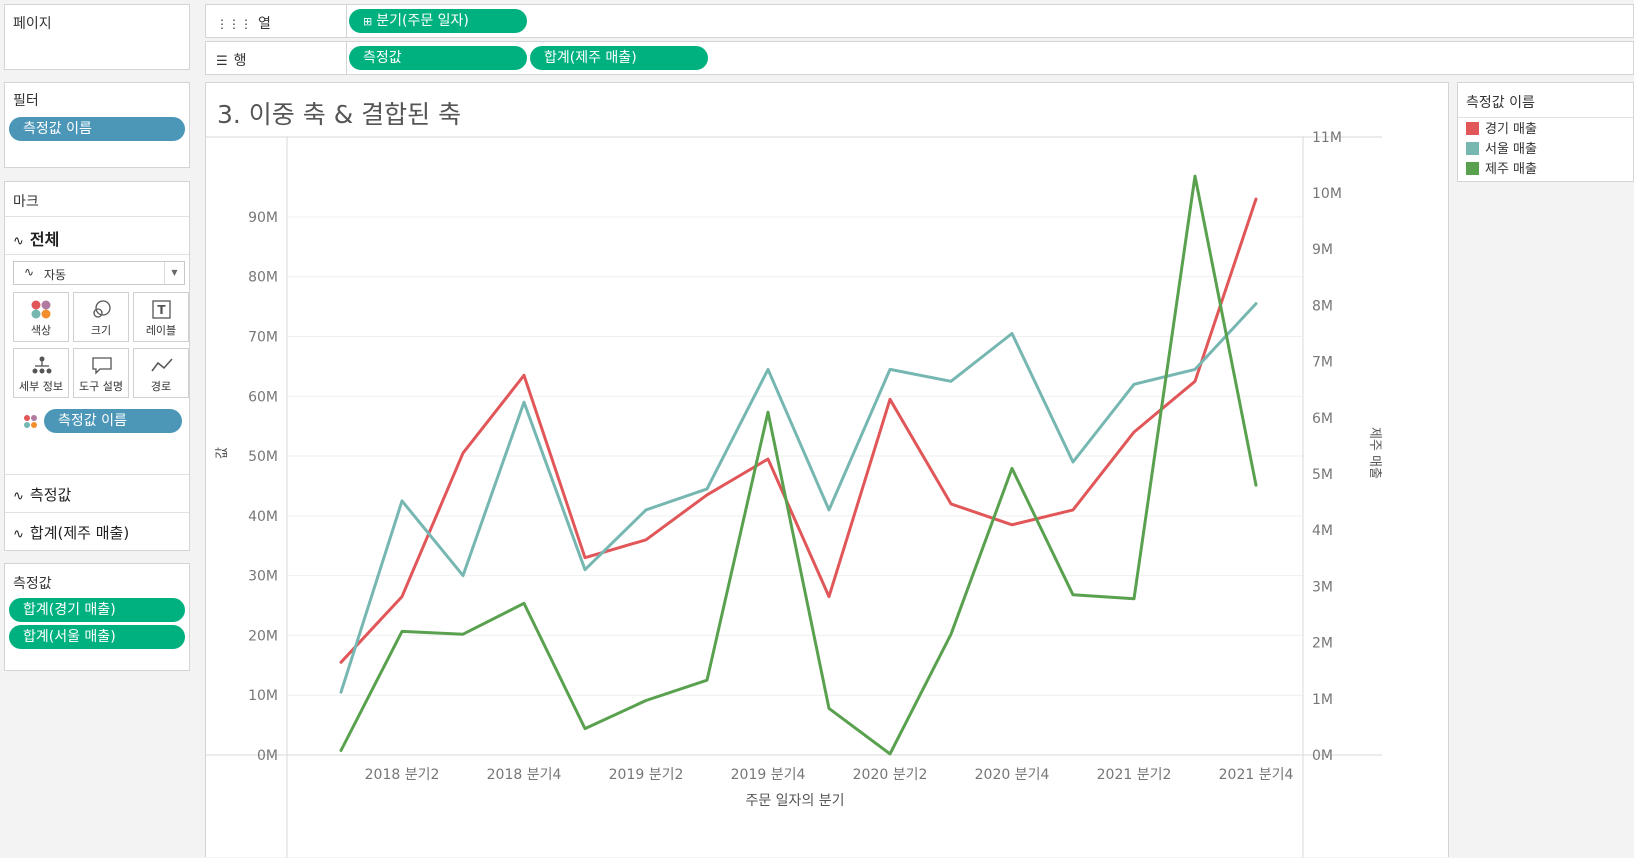 The height and width of the screenshot is (858, 1634). Describe the element at coordinates (161, 373) in the screenshot. I see `path-button: 경로` at that location.